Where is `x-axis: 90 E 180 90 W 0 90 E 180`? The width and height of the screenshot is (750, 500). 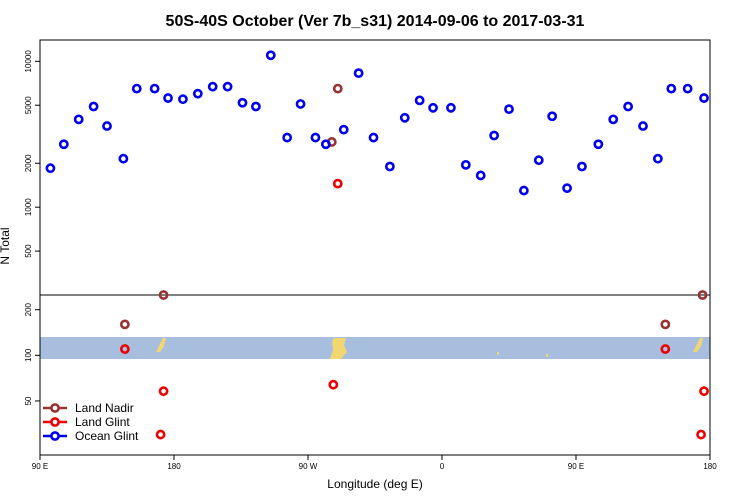
x-axis: 90 E 180 90 W 0 90 E 180 is located at coordinates (374, 463).